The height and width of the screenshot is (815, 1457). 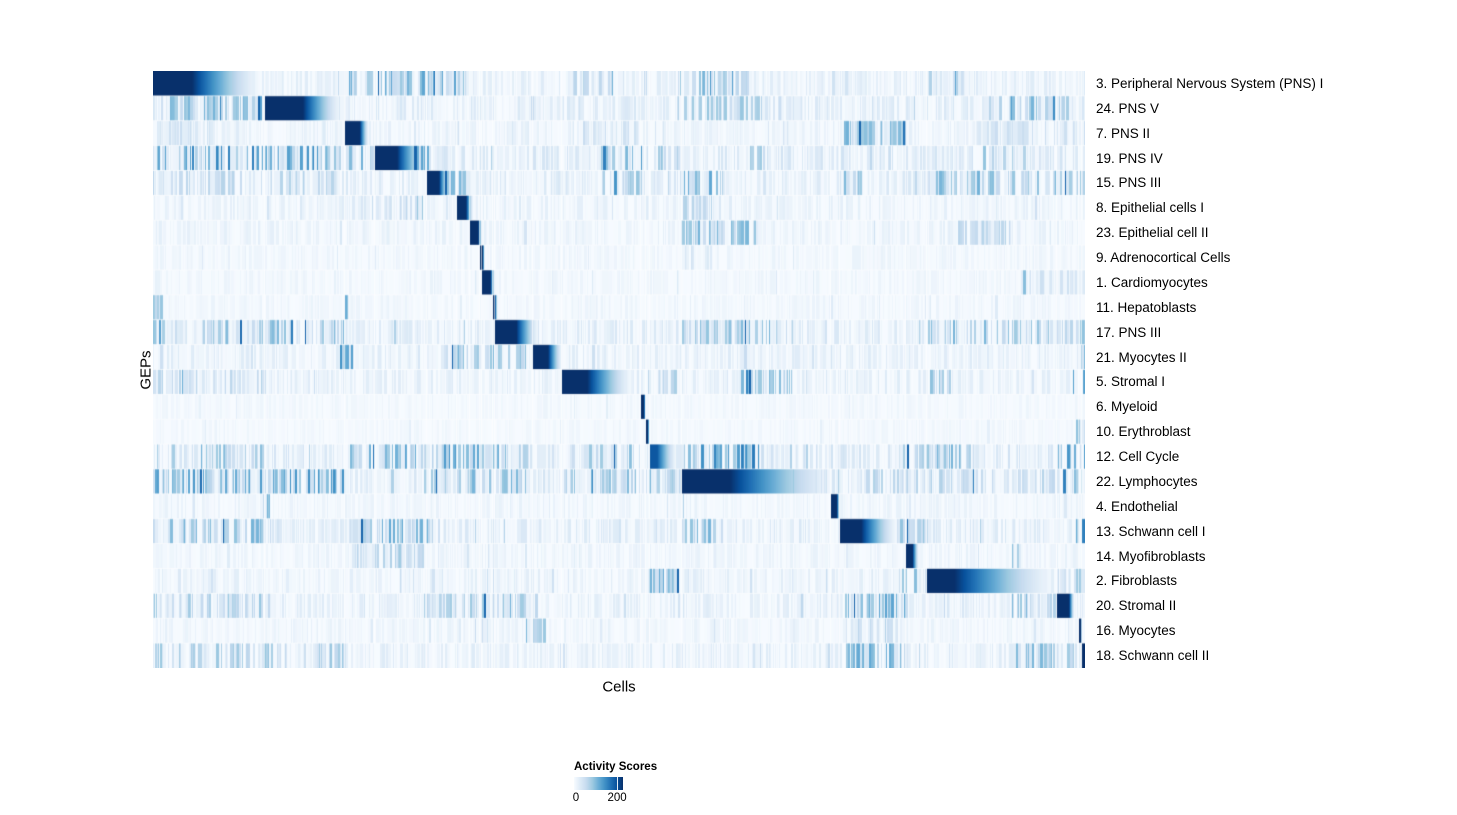 What do you see at coordinates (598, 783) in the screenshot?
I see `colorbar-gradient` at bounding box center [598, 783].